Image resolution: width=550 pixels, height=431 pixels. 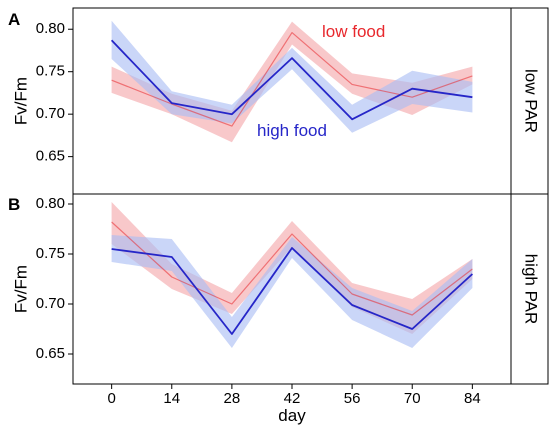 What do you see at coordinates (352, 398) in the screenshot?
I see `x-tick-label: 56` at bounding box center [352, 398].